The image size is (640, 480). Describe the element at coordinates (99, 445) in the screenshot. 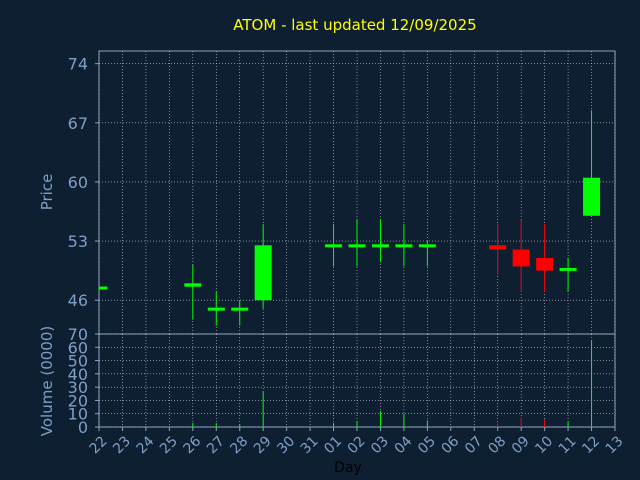

I see `x-tick-label: 22` at that location.